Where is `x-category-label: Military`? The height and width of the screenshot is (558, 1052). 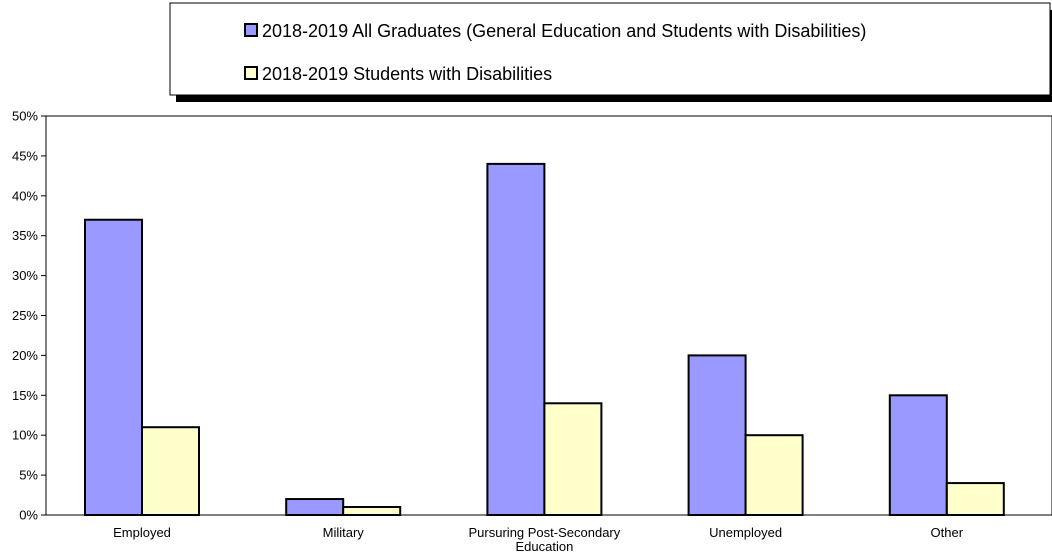
x-category-label: Military is located at coordinates (344, 532).